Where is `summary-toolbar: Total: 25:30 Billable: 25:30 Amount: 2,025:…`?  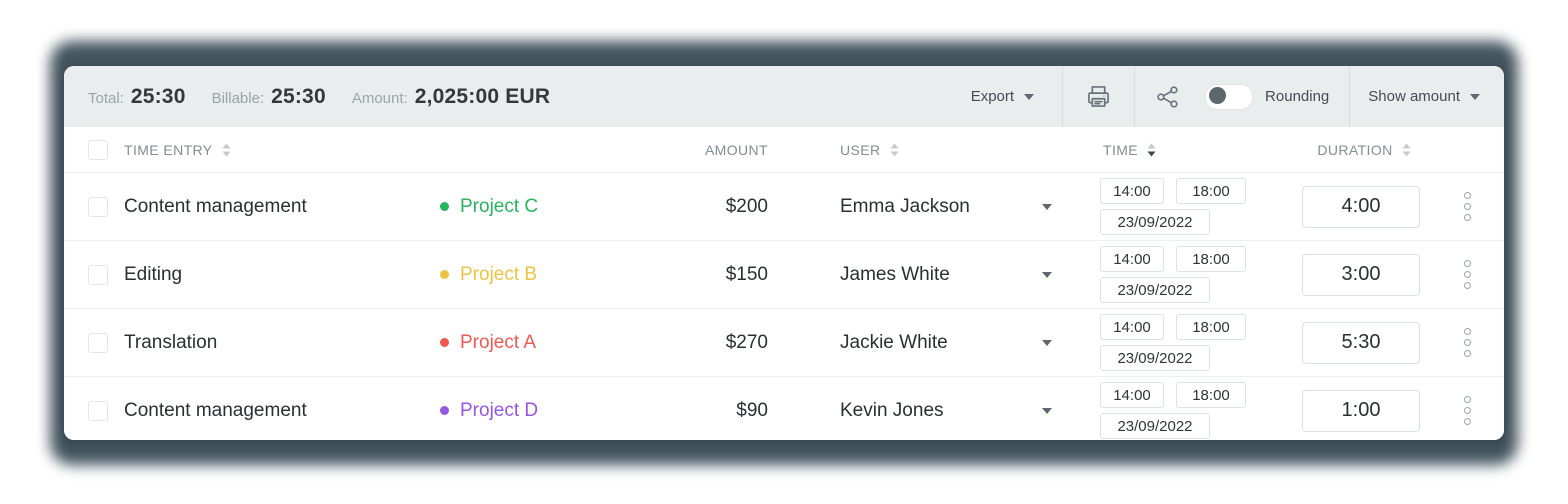 summary-toolbar: Total: 25:30 Billable: 25:30 Amount: 2,025:… is located at coordinates (784, 96).